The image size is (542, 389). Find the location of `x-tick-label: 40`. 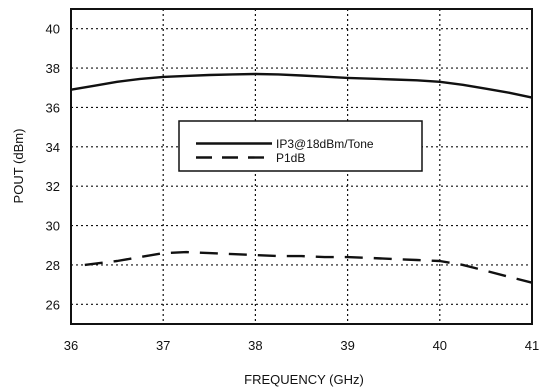

x-tick-label: 40 is located at coordinates (440, 345).